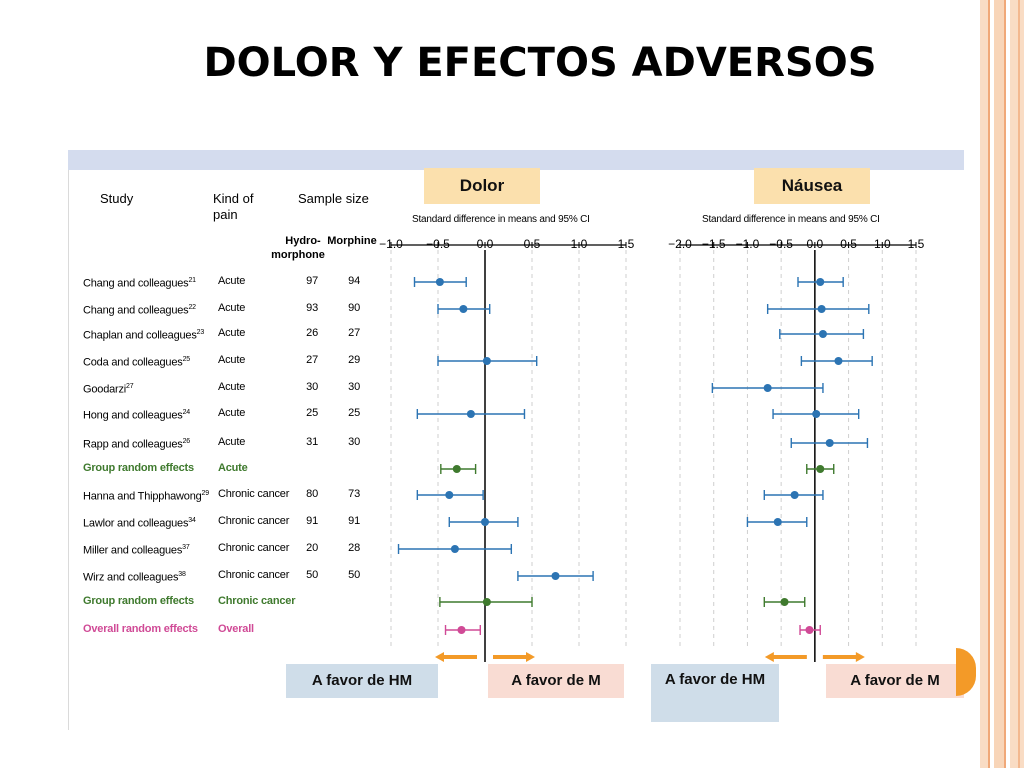 Image resolution: width=1024 pixels, height=768 pixels. I want to click on table-row-study: Hong and colleagues24, so click(136, 415).